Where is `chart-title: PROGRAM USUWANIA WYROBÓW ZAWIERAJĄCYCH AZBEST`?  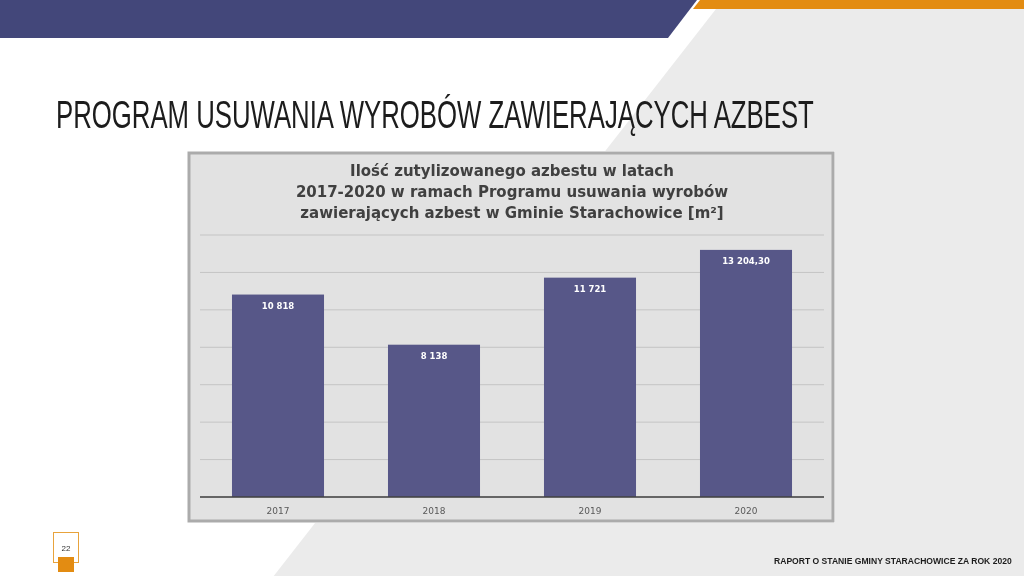 chart-title: PROGRAM USUWANIA WYROBÓW ZAWIERAJĄCYCH AZBEST is located at coordinates (435, 114).